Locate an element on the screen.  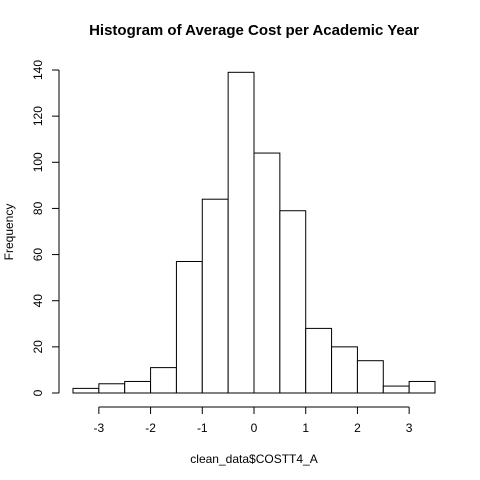
x-tick-label: 1 is located at coordinates (305, 428).